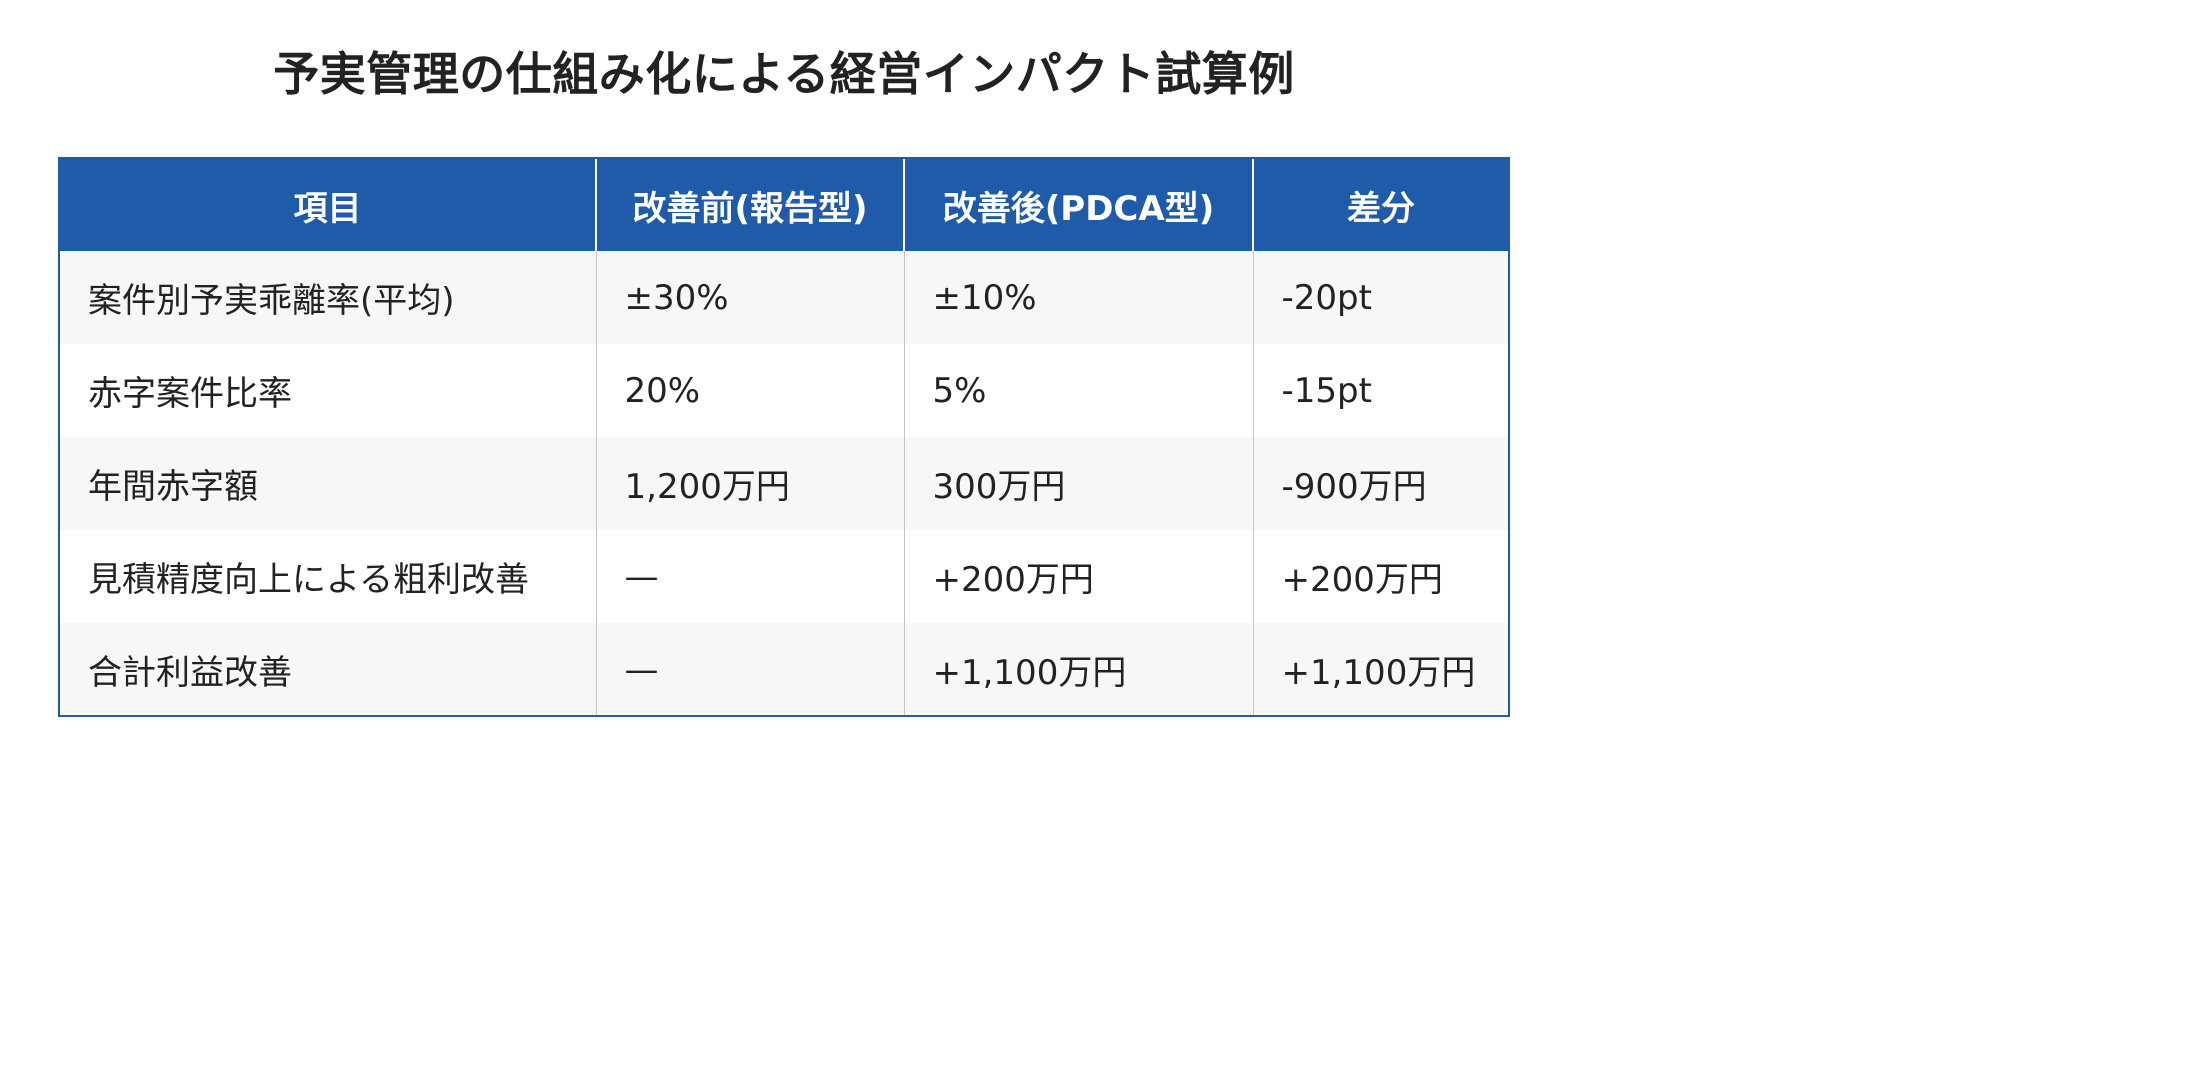 This screenshot has height=1092, width=2208. I want to click on table-row: 赤字案件比率 20% 5% -15pt, so click(784, 390).